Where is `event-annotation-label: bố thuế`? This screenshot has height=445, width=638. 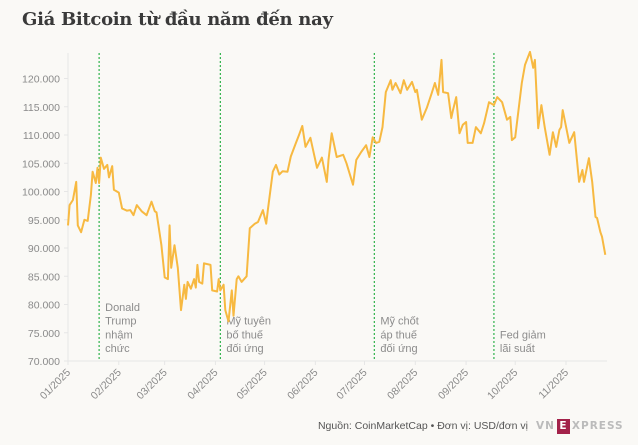
event-annotation-label: bố thuế is located at coordinates (244, 335).